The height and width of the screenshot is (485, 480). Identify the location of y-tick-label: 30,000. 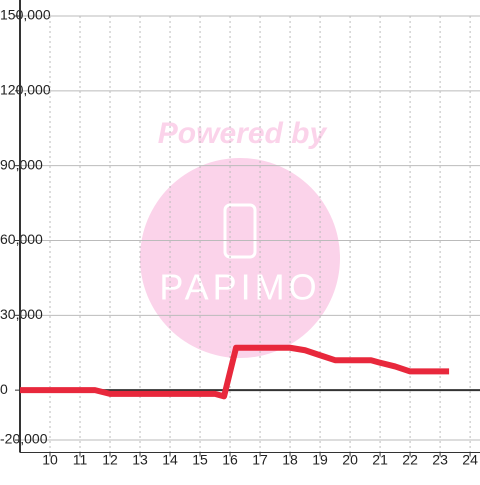
(21, 314).